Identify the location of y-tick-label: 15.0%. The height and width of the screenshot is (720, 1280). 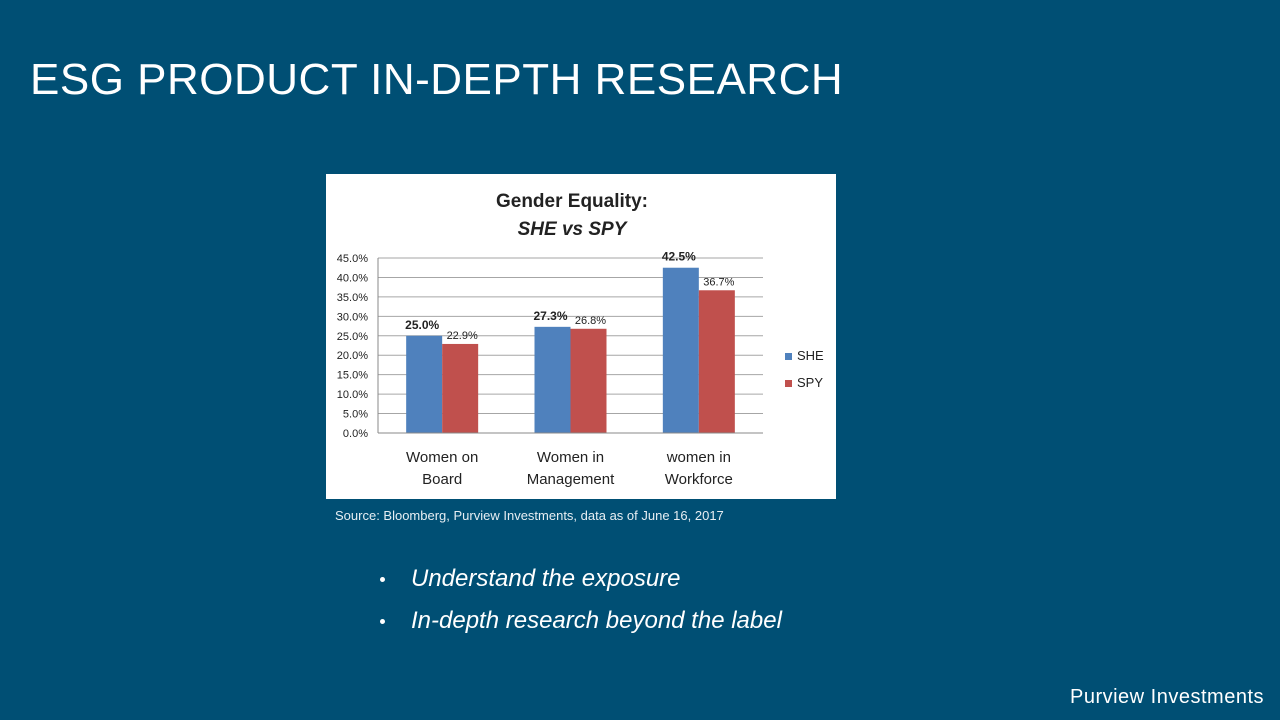
(352, 376).